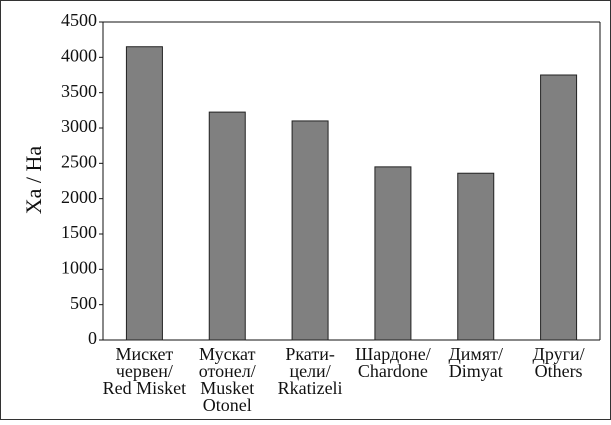 The width and height of the screenshot is (611, 425). Describe the element at coordinates (79, 267) in the screenshot. I see `y-tick-label: 1000` at that location.